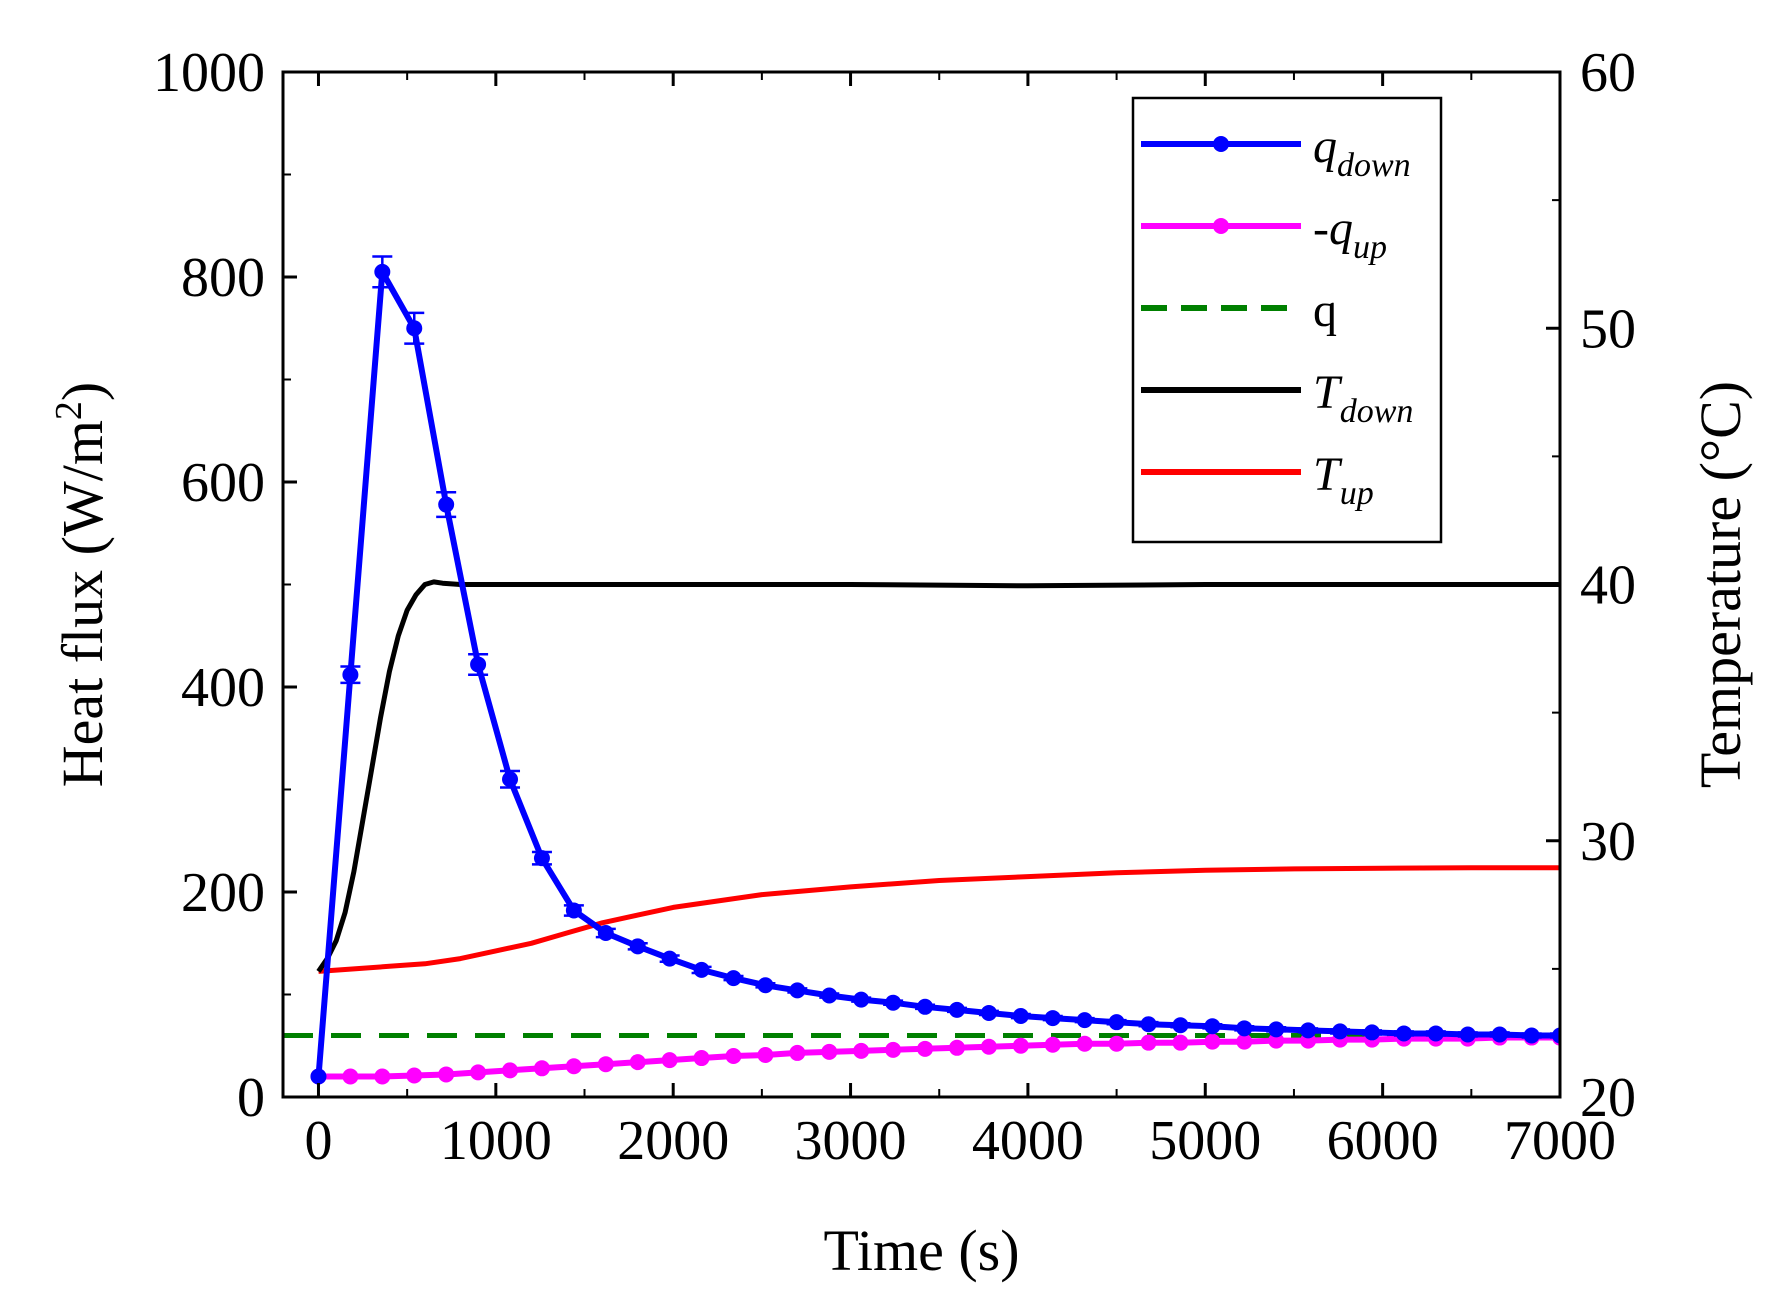  What do you see at coordinates (496, 1141) in the screenshot?
I see `x-tick-label: 1000` at bounding box center [496, 1141].